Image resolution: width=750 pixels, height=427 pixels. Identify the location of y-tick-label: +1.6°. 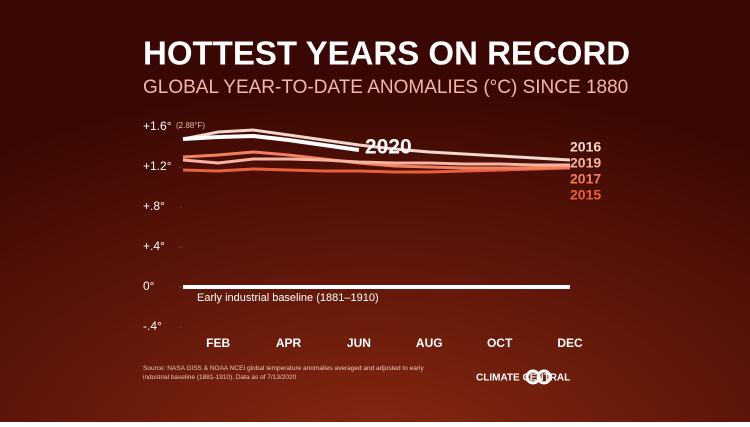
(157, 126).